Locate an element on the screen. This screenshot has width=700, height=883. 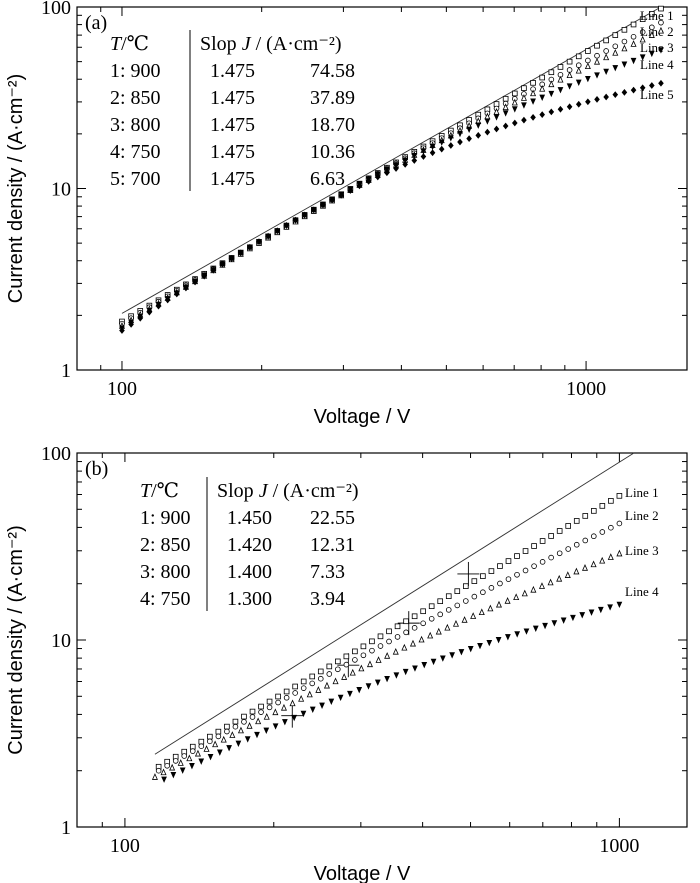
legend-row-slope: 1.475 is located at coordinates (232, 71).